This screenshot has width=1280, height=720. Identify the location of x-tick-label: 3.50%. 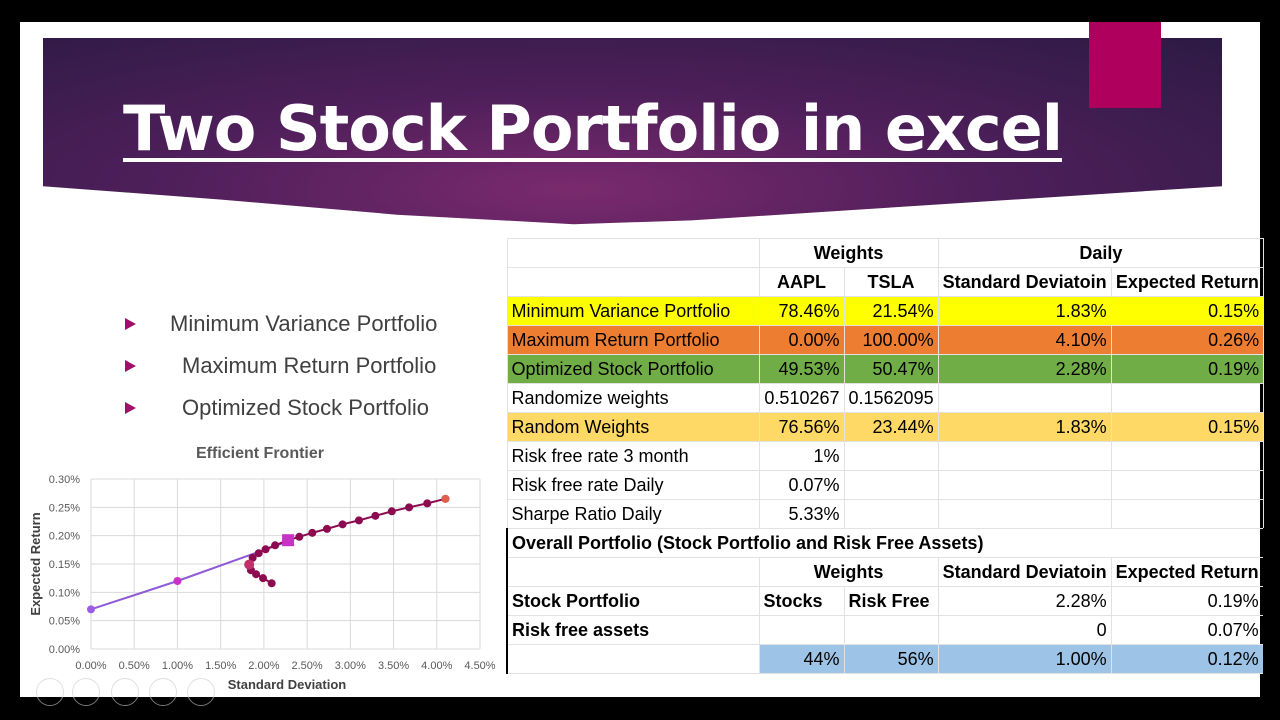
(393, 666).